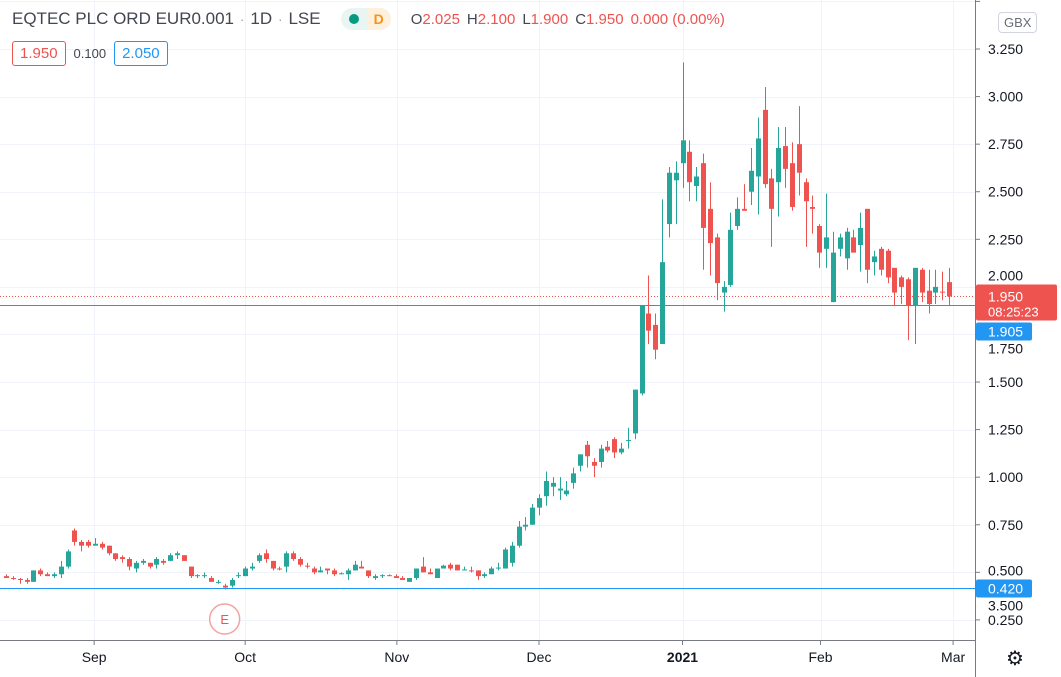  I want to click on interval: 1D, so click(261, 18).